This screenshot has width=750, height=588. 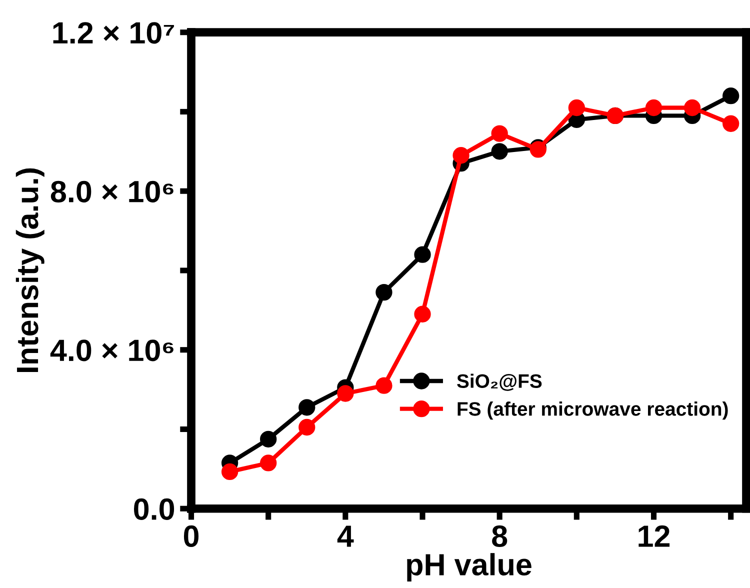 I want to click on legend-label: FS (after microwave reaction), so click(x=593, y=411).